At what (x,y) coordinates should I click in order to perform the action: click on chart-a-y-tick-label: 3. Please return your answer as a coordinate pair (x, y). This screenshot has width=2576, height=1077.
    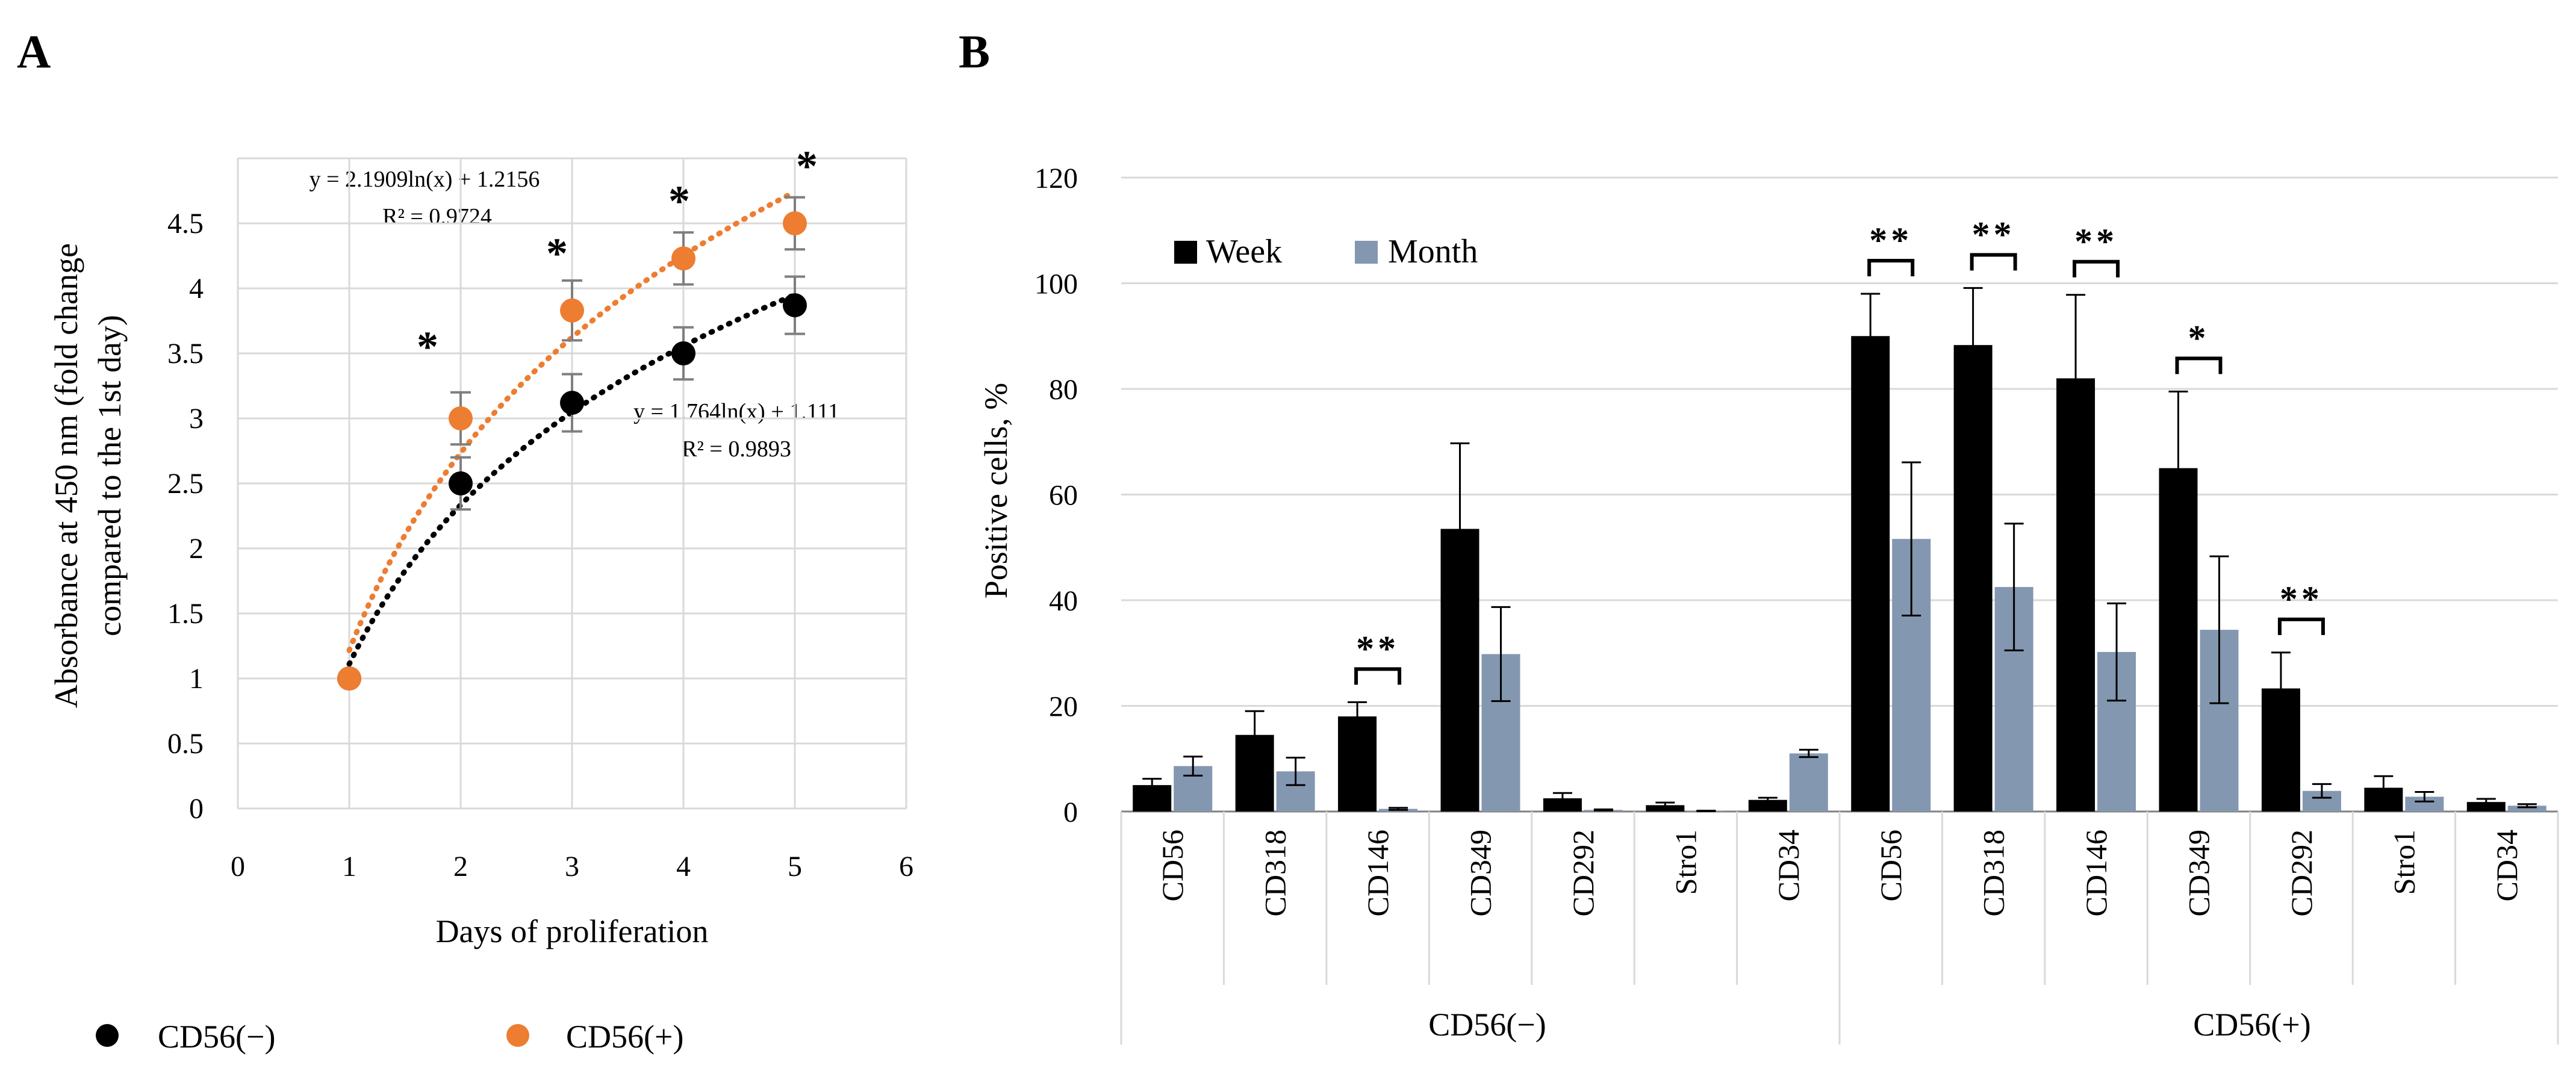
    Looking at the image, I should click on (197, 419).